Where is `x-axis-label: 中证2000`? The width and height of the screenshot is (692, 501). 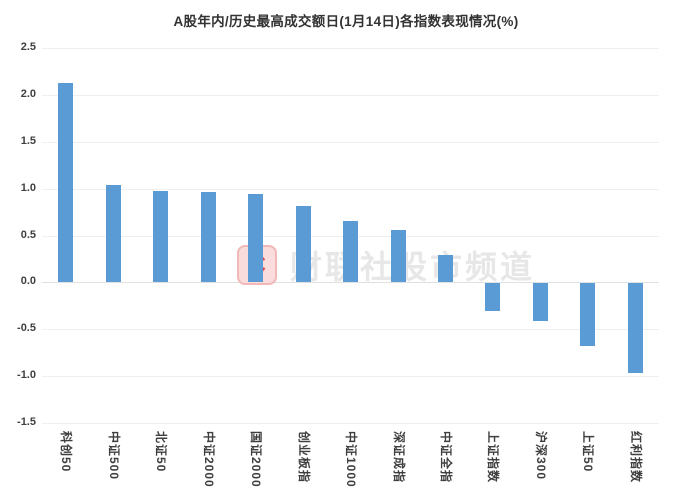 x-axis-label: 中证2000 is located at coordinates (208, 459).